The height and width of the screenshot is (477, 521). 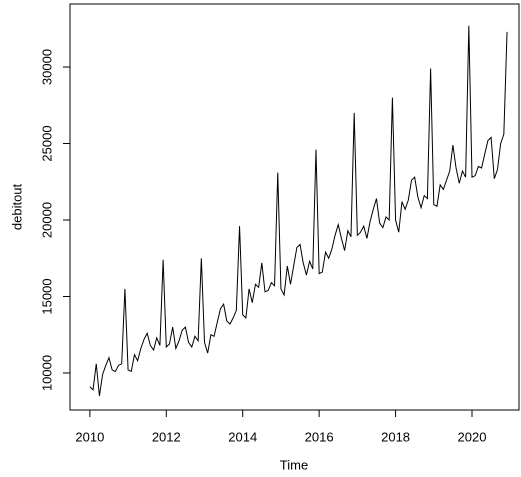 I want to click on y-tick-label: 30000, so click(x=46, y=67).